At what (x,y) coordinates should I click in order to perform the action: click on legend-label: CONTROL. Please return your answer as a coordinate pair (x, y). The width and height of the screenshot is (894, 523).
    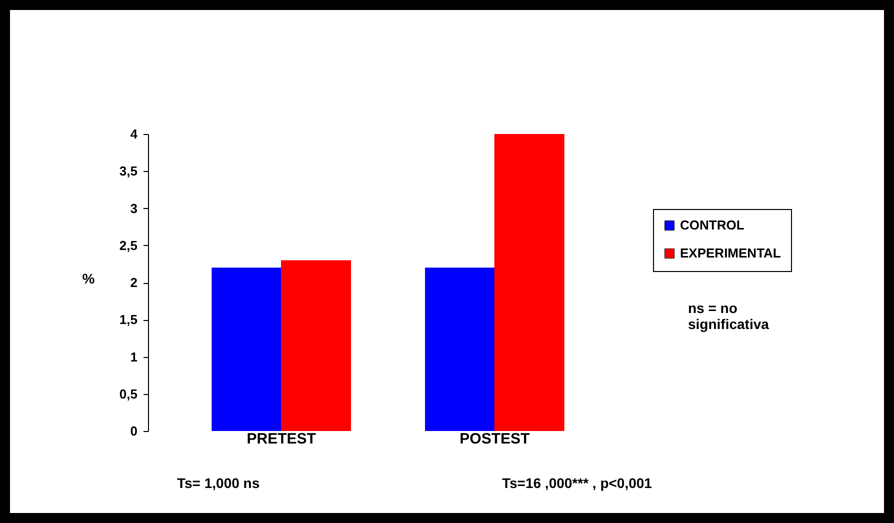
    Looking at the image, I should click on (712, 225).